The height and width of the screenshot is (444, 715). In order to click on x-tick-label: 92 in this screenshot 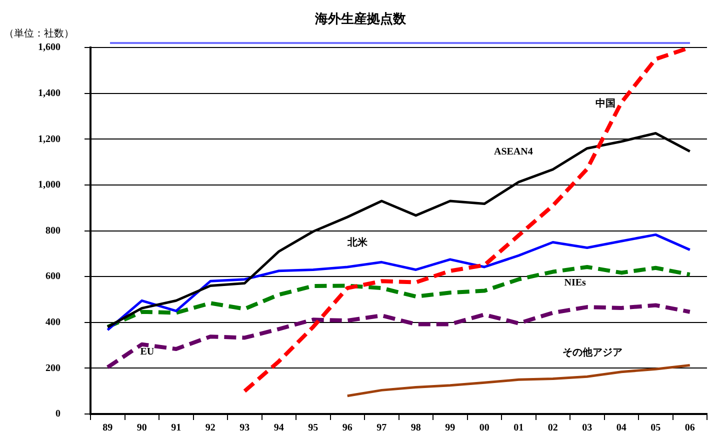, I will do `click(210, 428)`.